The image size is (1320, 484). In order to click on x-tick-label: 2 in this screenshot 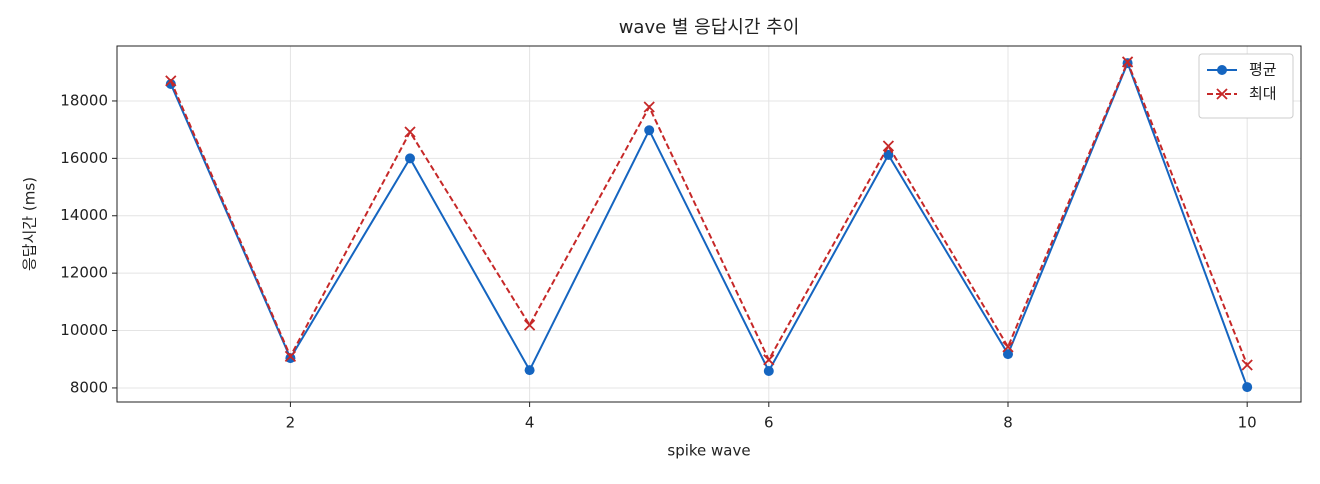, I will do `click(291, 423)`.